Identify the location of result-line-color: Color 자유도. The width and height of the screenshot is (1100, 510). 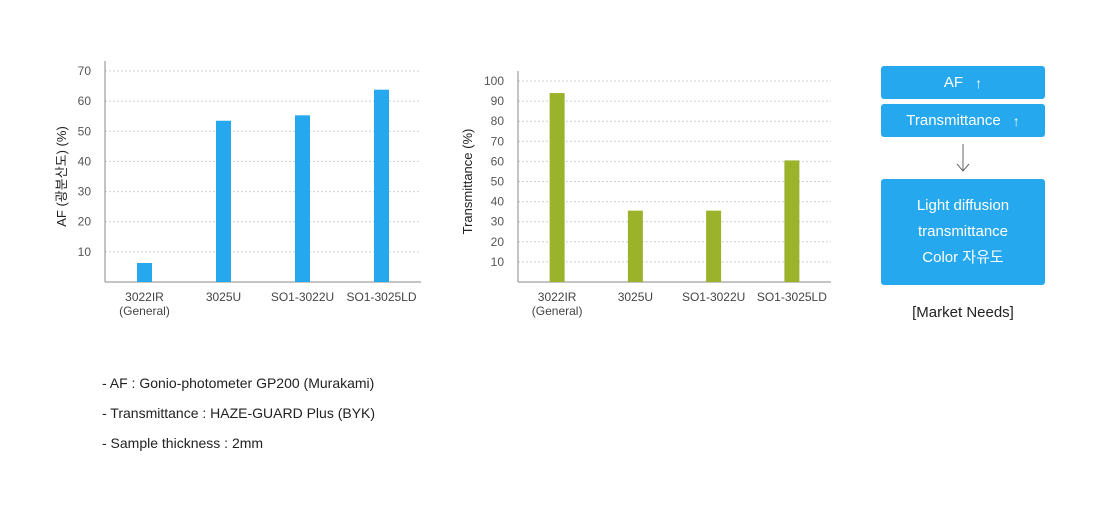
(963, 257).